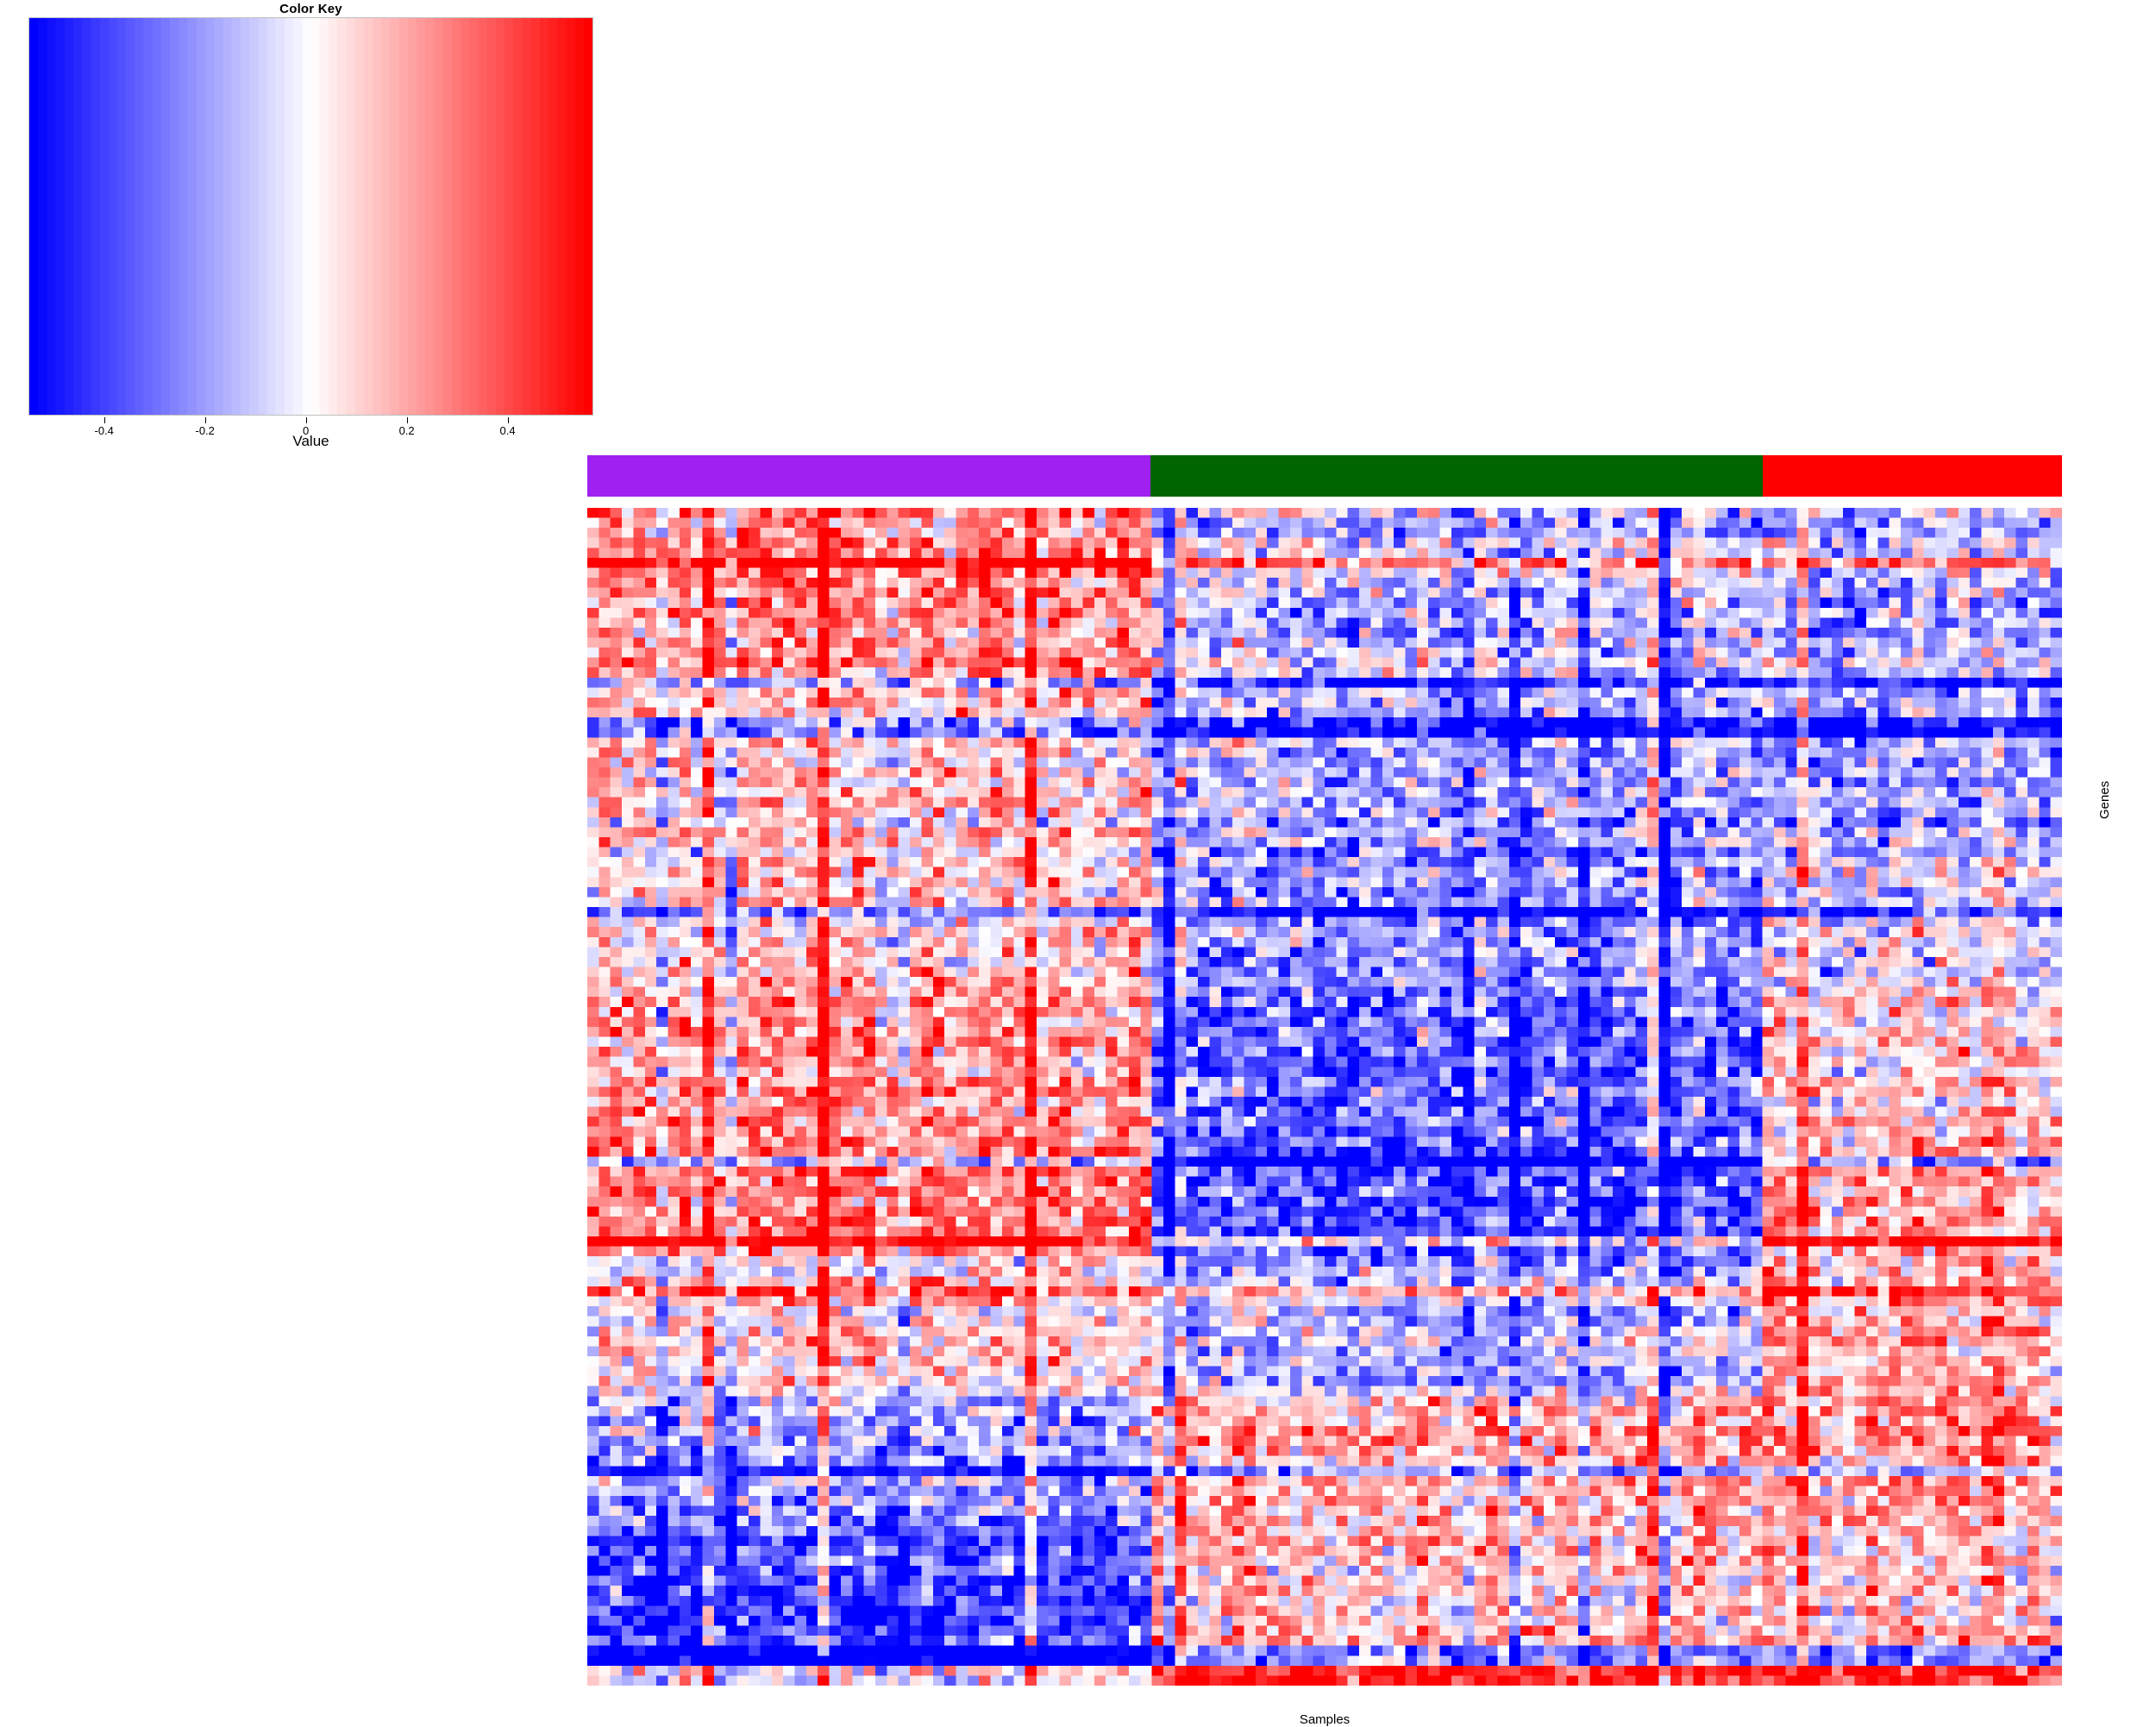 Image resolution: width=2156 pixels, height=1727 pixels. What do you see at coordinates (104, 430) in the screenshot?
I see `color-key-tick-label: -0.4` at bounding box center [104, 430].